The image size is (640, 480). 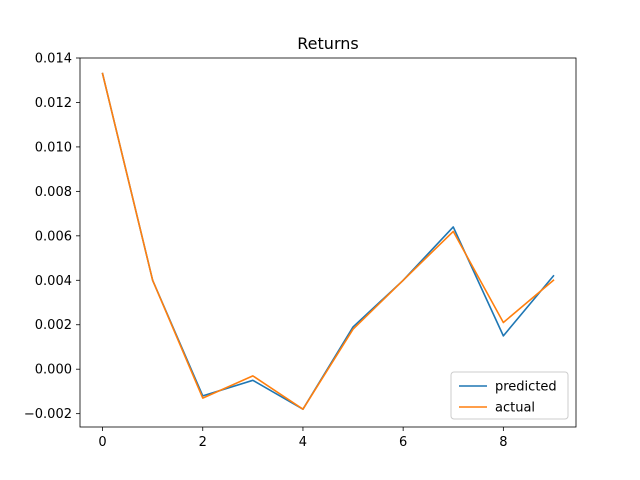 What do you see at coordinates (303, 442) in the screenshot?
I see `x-tick-label: 4` at bounding box center [303, 442].